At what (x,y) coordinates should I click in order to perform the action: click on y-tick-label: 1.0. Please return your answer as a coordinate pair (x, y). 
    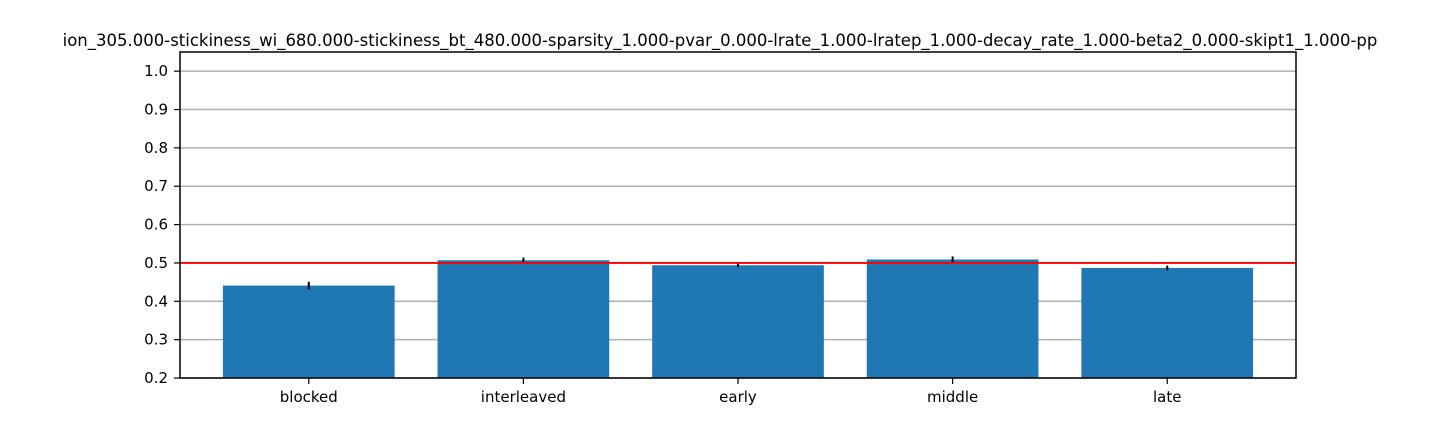
    Looking at the image, I should click on (156, 71).